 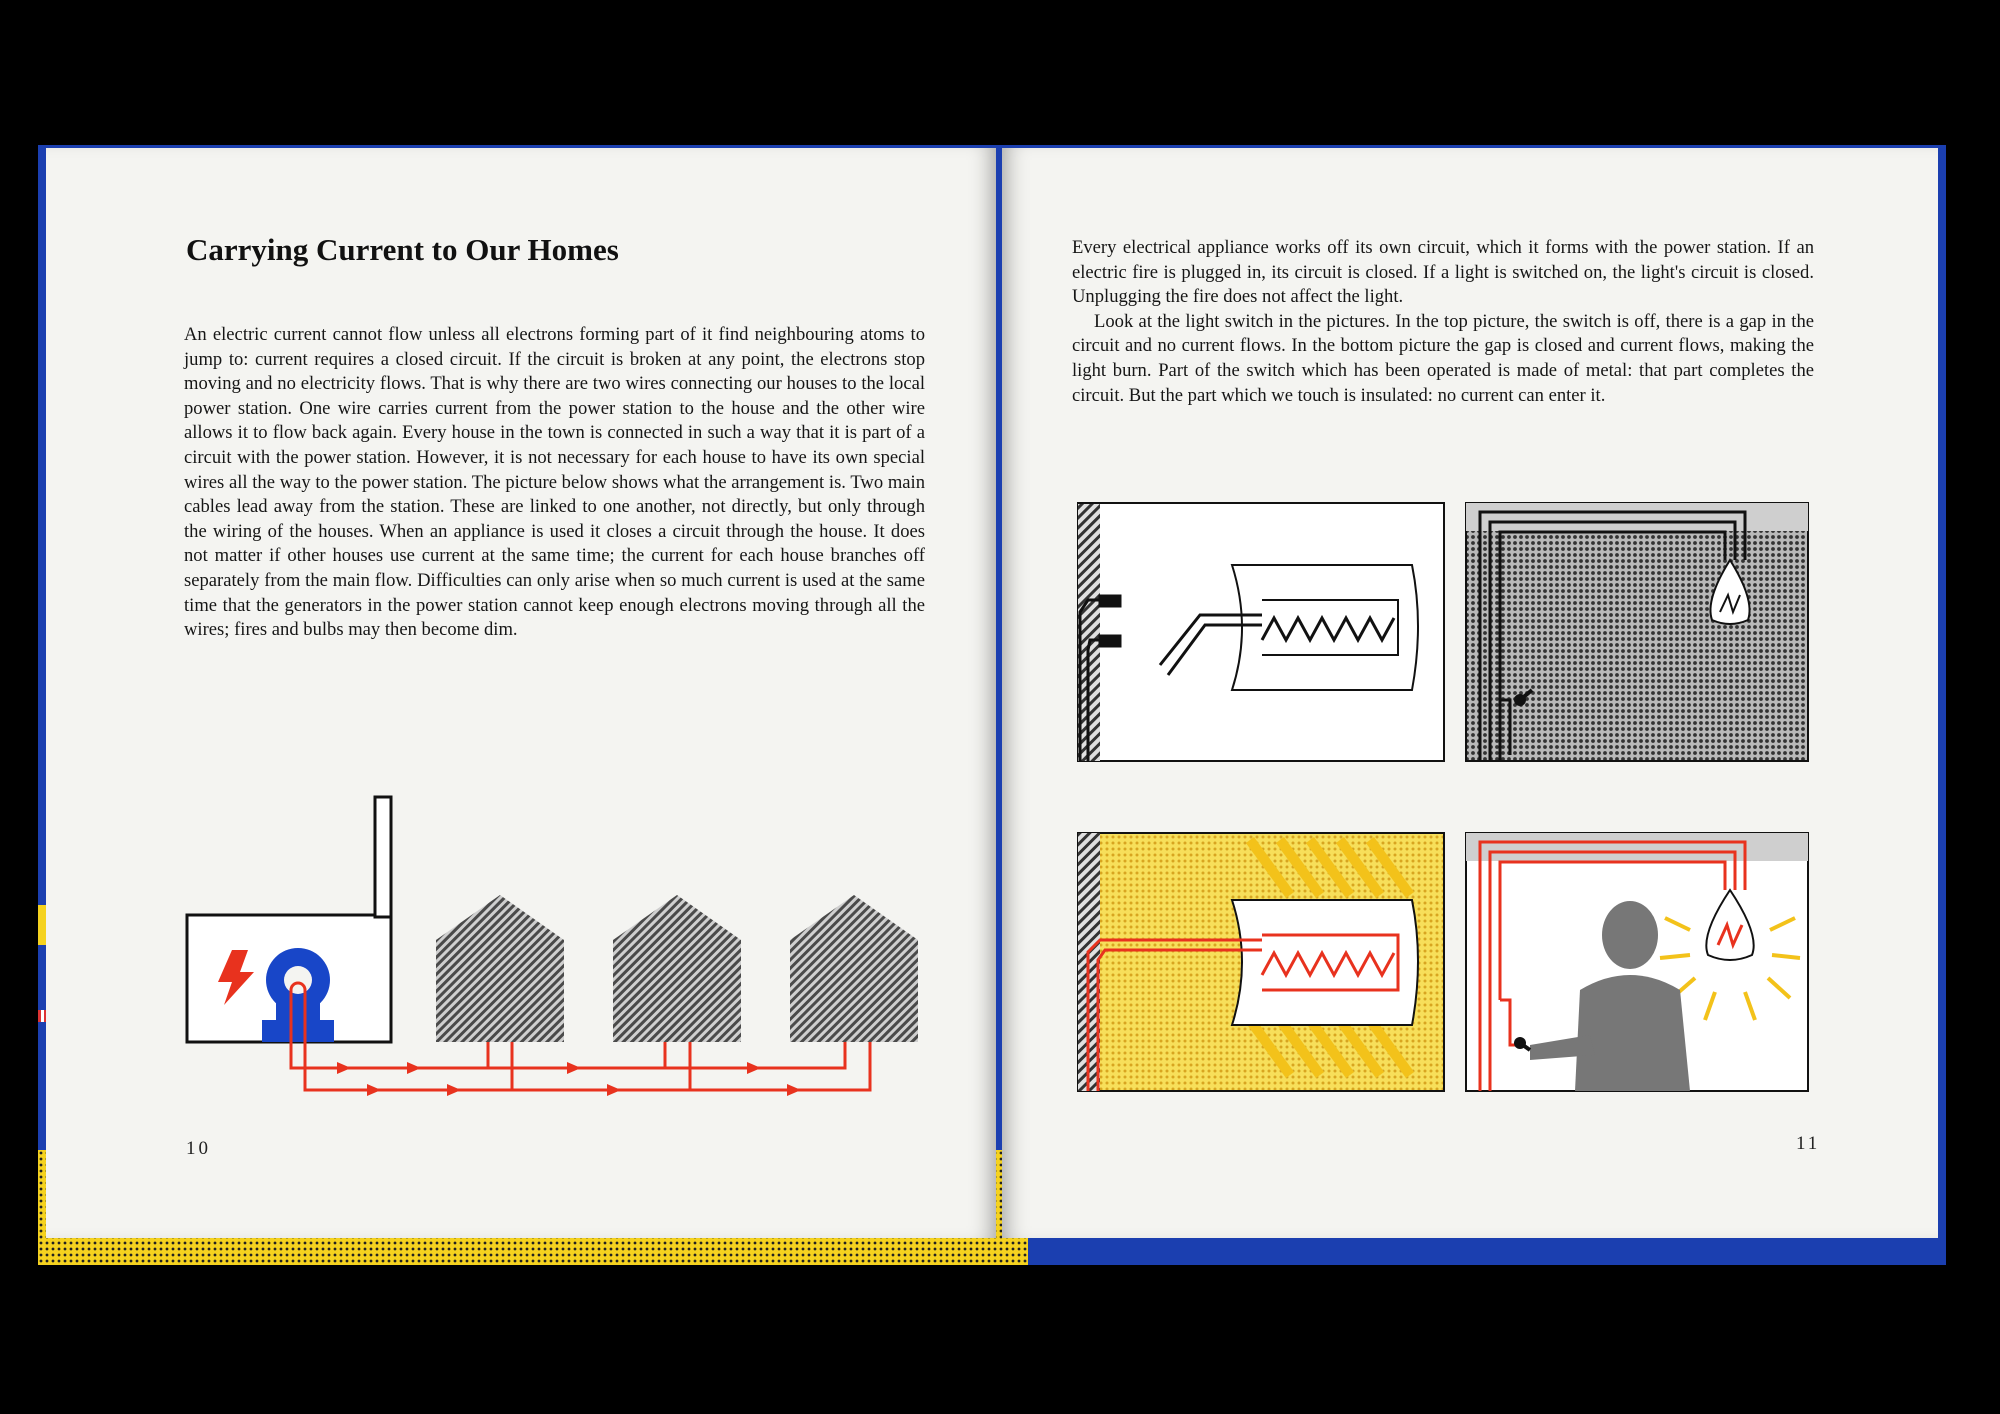 I want to click on page-title: Carrying Current to Our Homes, so click(x=402, y=249).